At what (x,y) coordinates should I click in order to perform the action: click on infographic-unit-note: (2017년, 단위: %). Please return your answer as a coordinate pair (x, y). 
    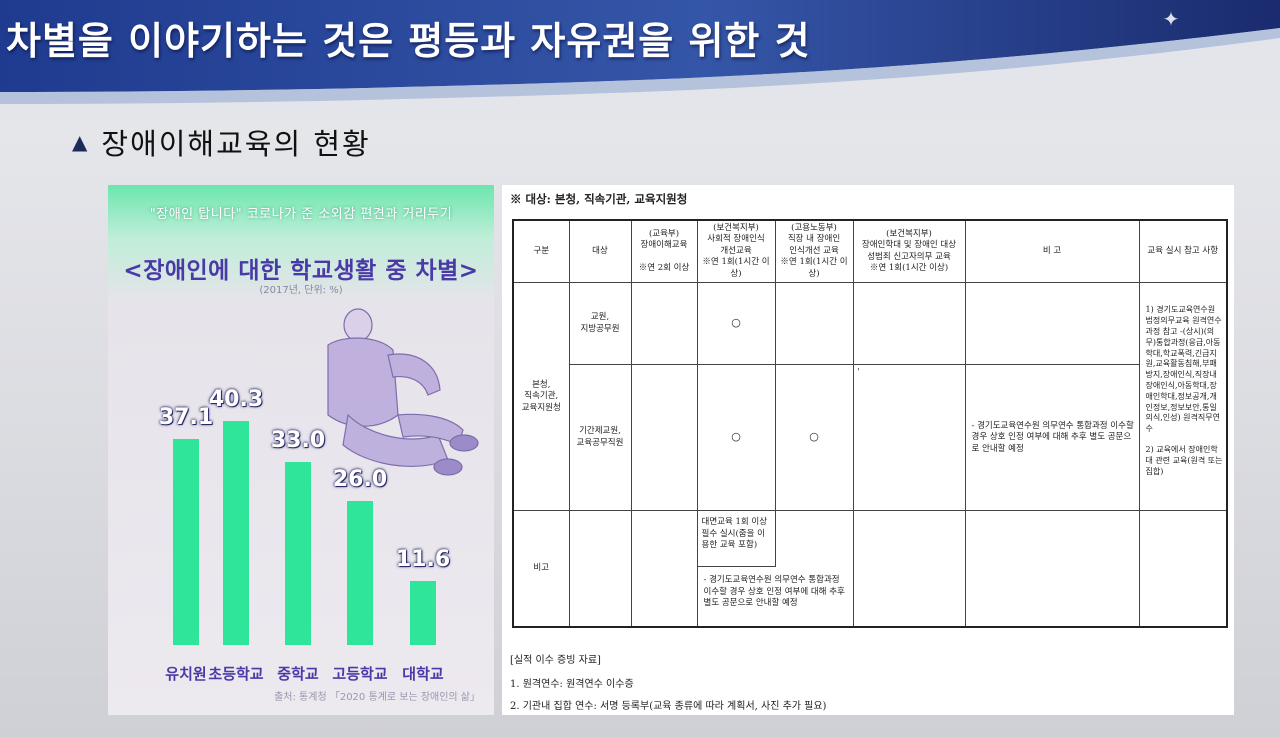
    Looking at the image, I should click on (301, 290).